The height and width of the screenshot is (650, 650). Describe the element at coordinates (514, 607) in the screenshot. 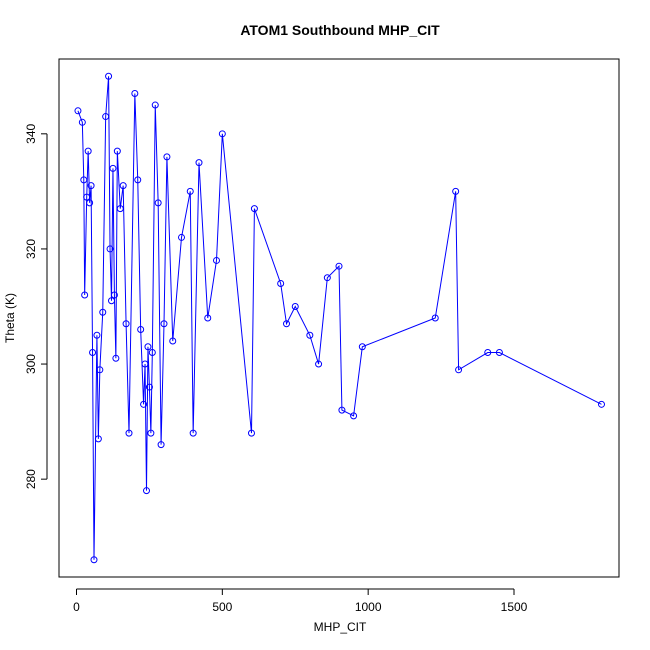

I see `x-tick-label: 1500` at that location.